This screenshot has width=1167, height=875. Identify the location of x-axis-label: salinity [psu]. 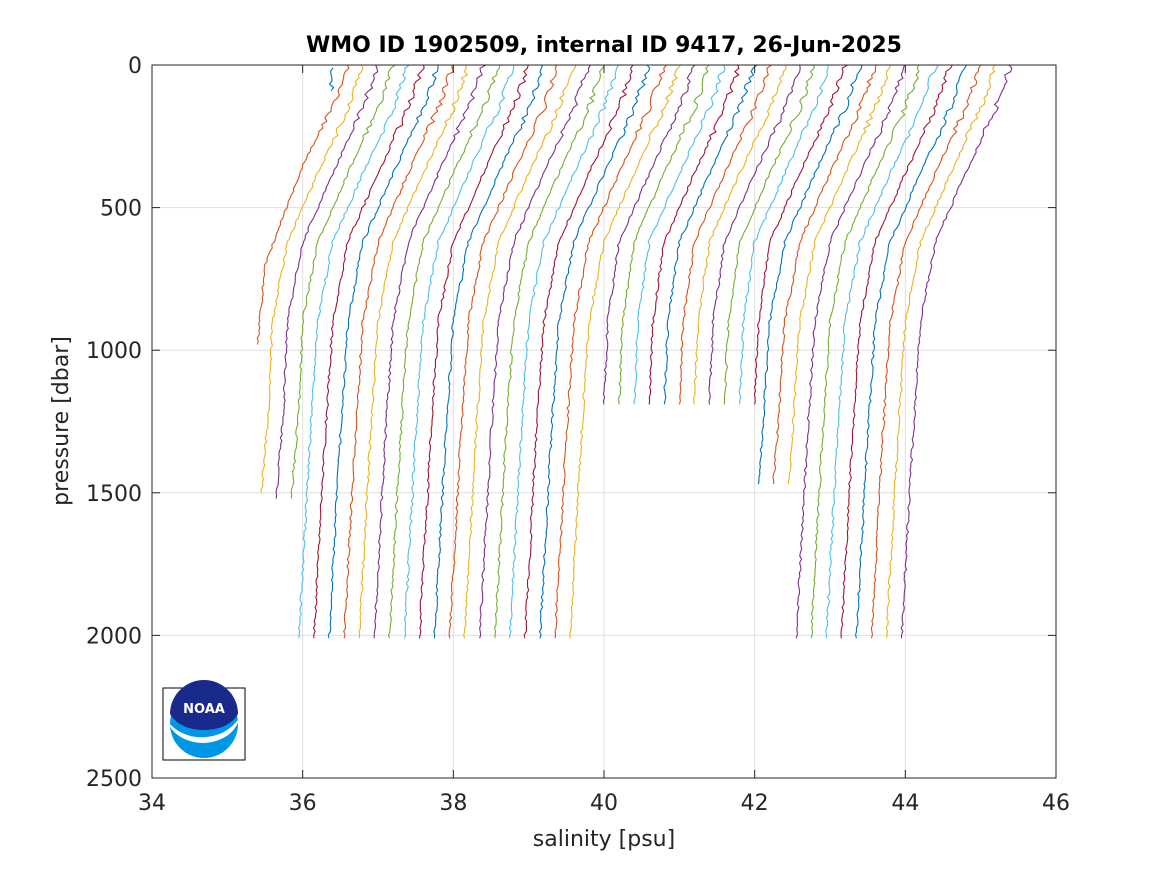
(604, 839).